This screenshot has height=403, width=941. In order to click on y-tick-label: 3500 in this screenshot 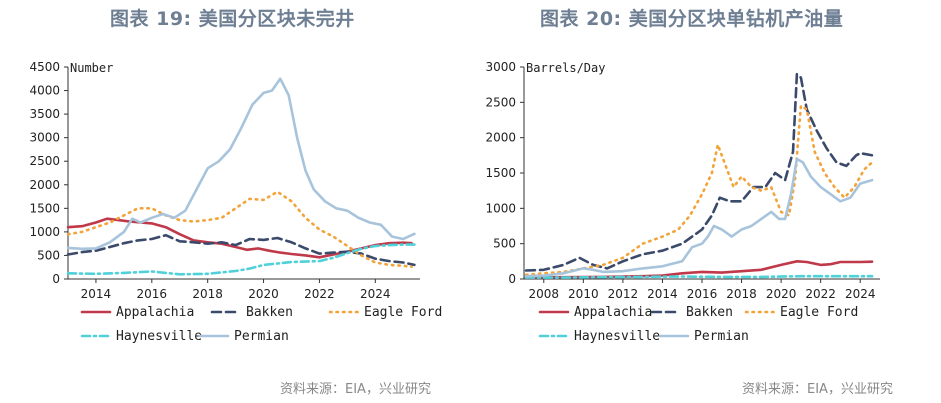, I will do `click(44, 114)`.